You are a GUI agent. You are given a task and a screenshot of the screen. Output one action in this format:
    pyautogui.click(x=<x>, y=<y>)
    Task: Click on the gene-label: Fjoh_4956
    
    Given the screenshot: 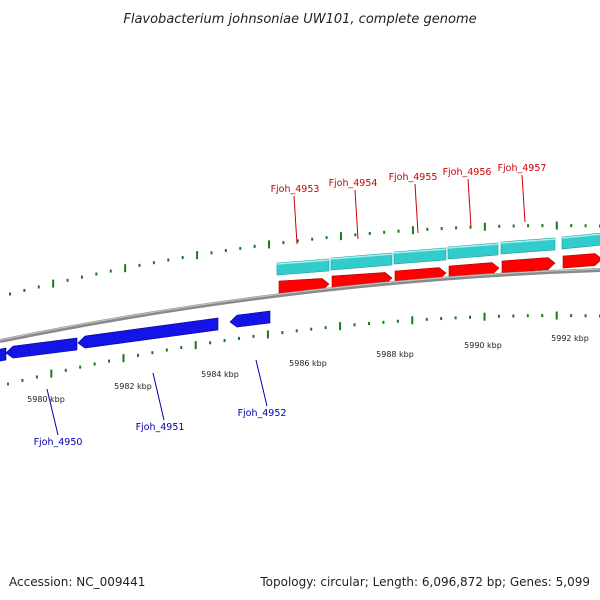 What is the action you would take?
    pyautogui.click(x=467, y=172)
    